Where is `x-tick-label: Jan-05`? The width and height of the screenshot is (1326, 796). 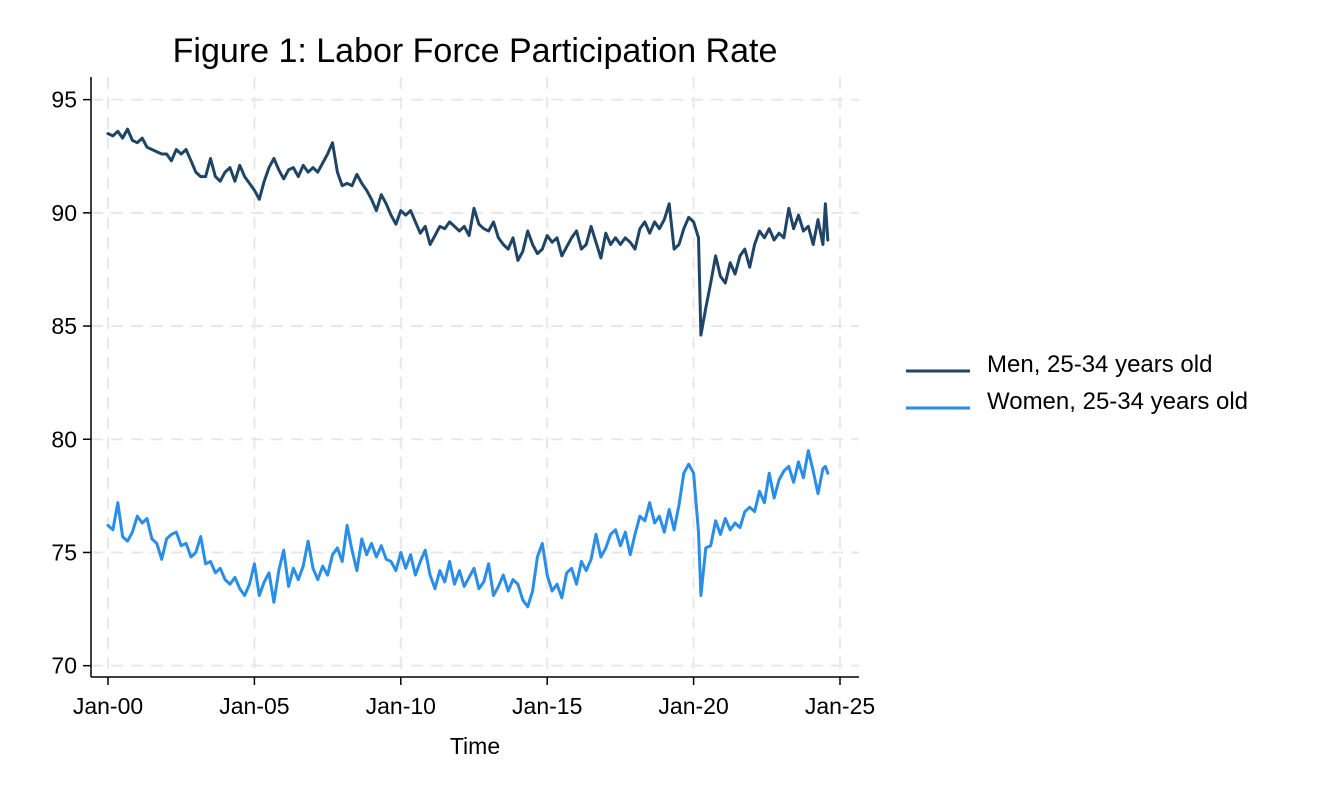 x-tick-label: Jan-05 is located at coordinates (254, 706).